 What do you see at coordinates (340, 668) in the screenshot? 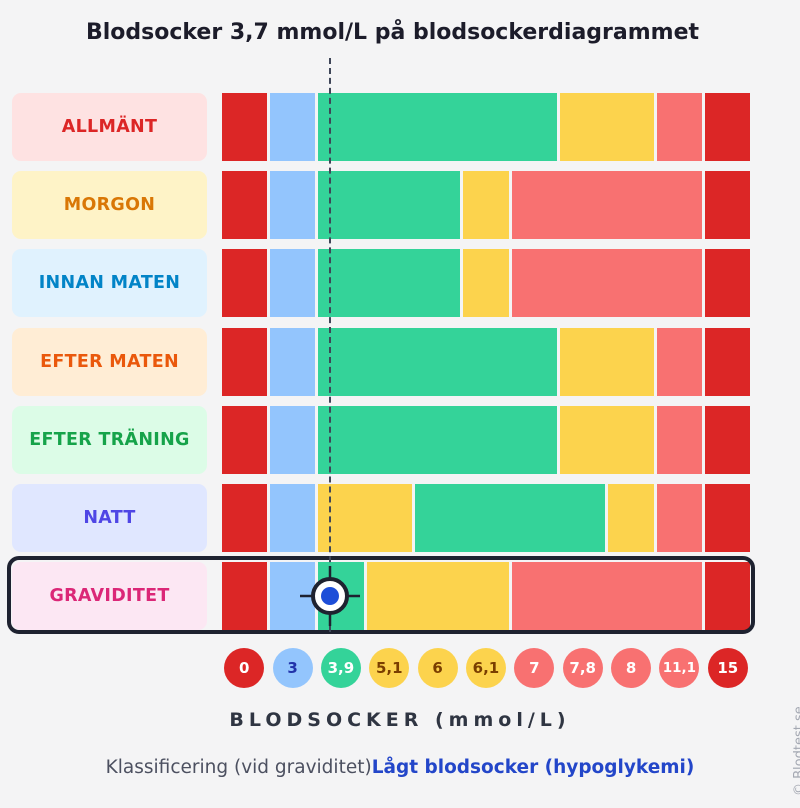
I see `scale-tick: 3,9` at bounding box center [340, 668].